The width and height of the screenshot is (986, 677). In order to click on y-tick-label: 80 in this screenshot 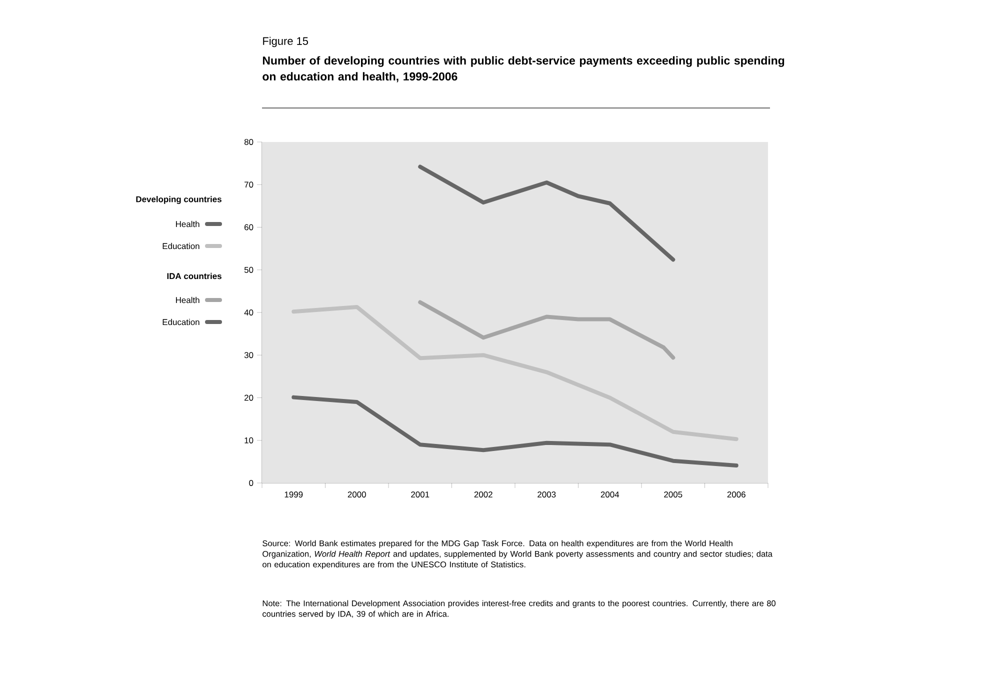, I will do `click(249, 142)`.